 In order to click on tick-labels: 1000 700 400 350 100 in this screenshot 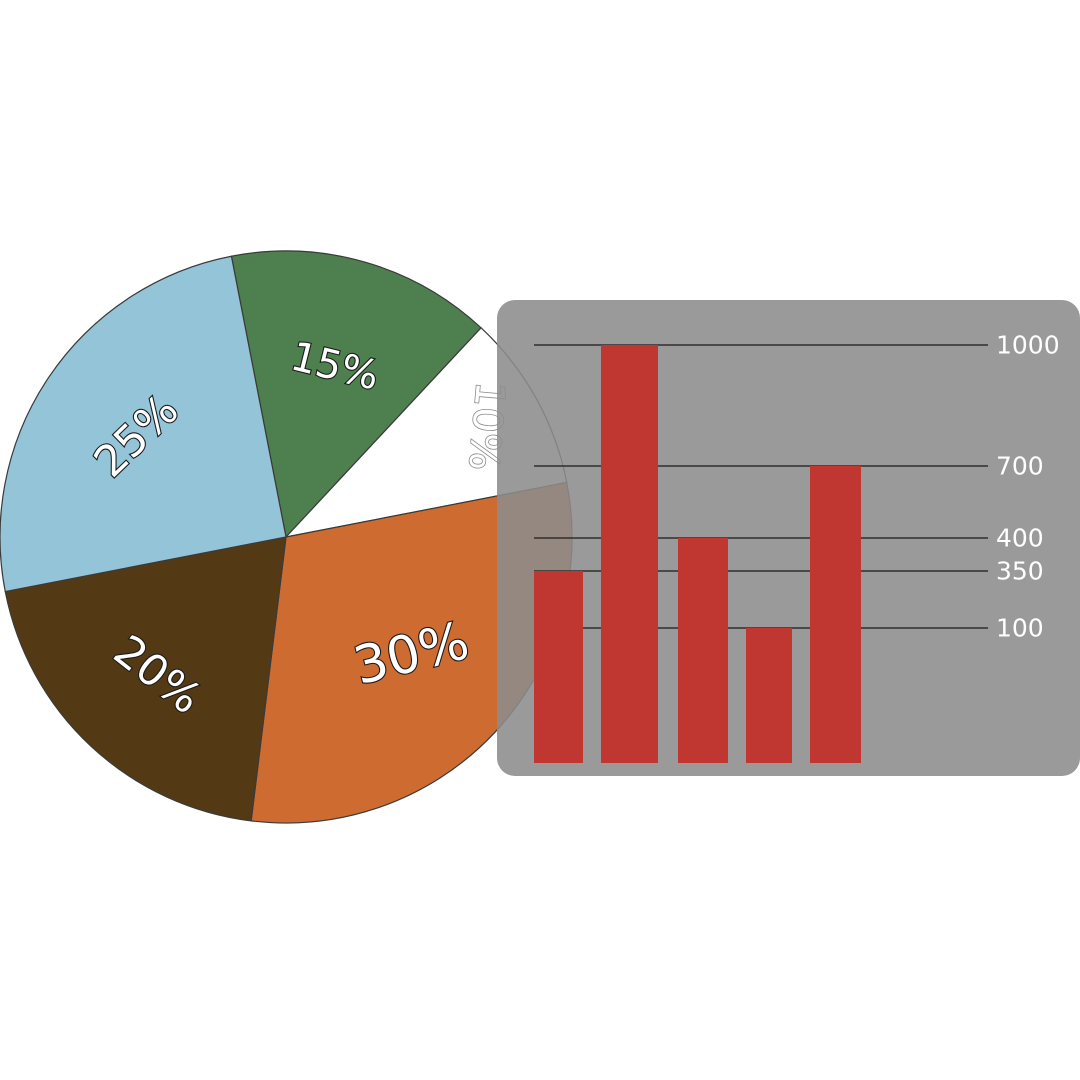, I will do `click(1028, 487)`.